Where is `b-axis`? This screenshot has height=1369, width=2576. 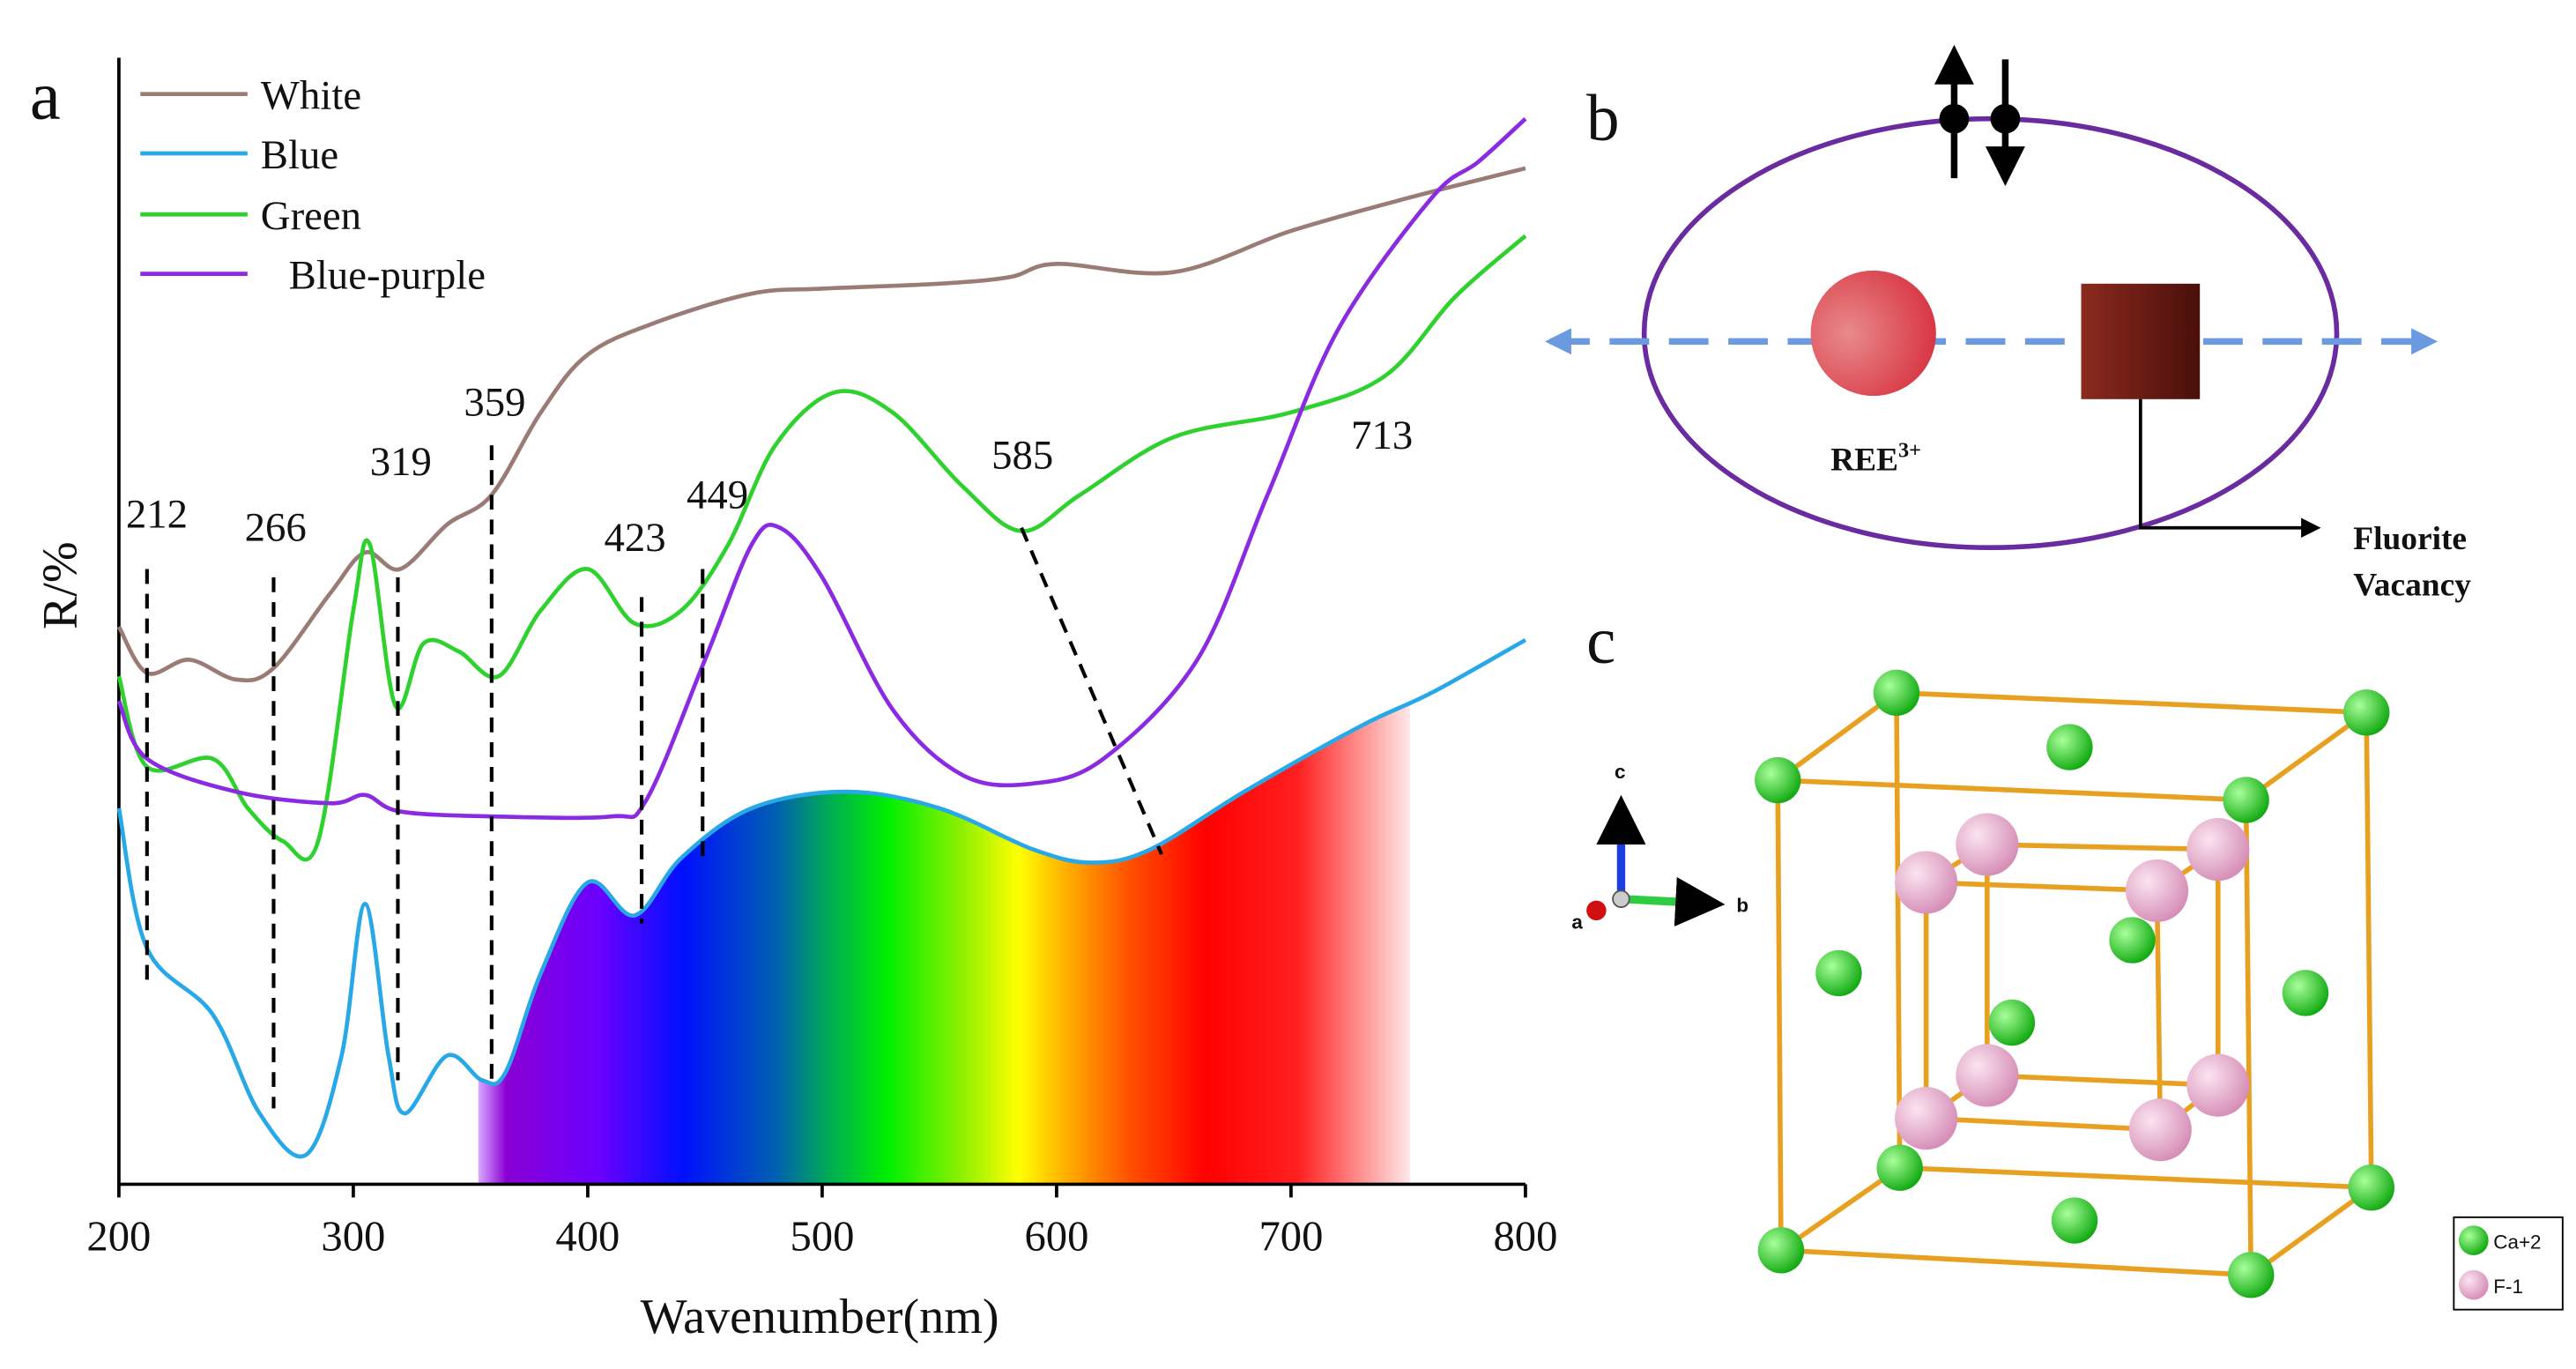
b-axis is located at coordinates (1673, 901).